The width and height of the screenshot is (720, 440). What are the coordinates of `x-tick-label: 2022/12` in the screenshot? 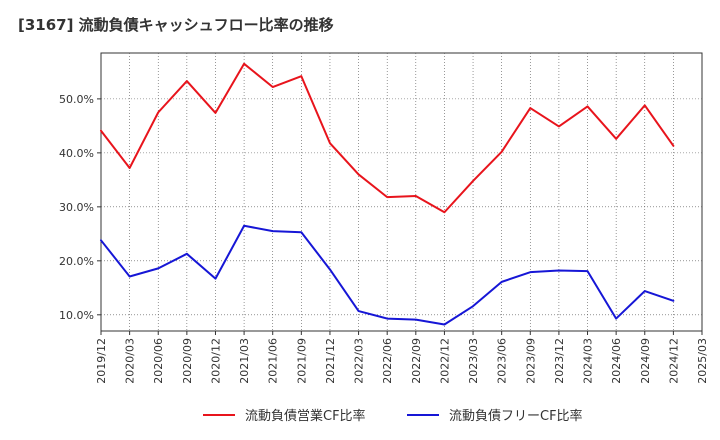 It's located at (444, 361).